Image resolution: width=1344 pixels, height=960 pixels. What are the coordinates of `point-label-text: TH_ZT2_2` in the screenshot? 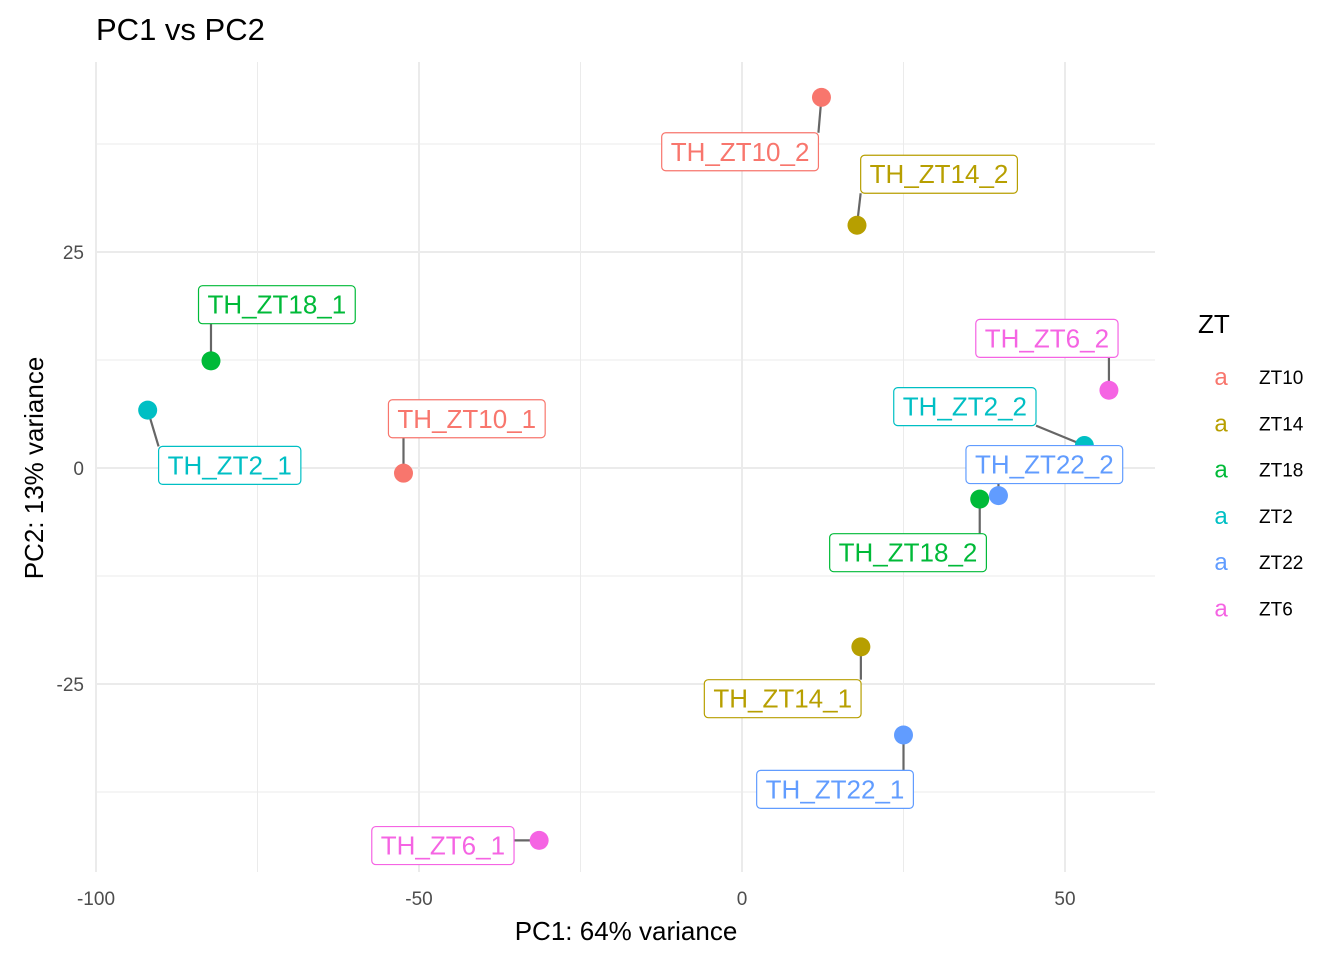 It's located at (965, 407).